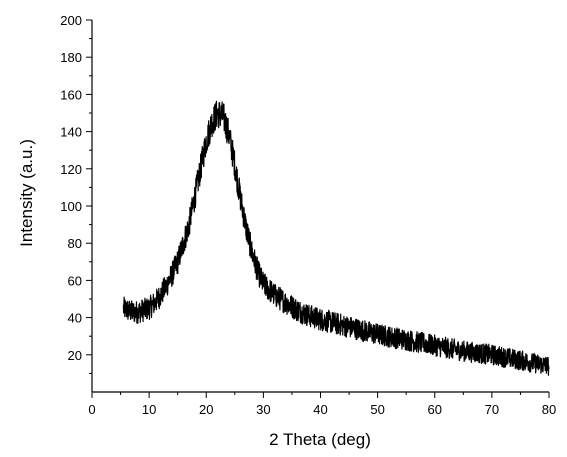 The image size is (567, 457). I want to click on x-tick-label: 20, so click(206, 409).